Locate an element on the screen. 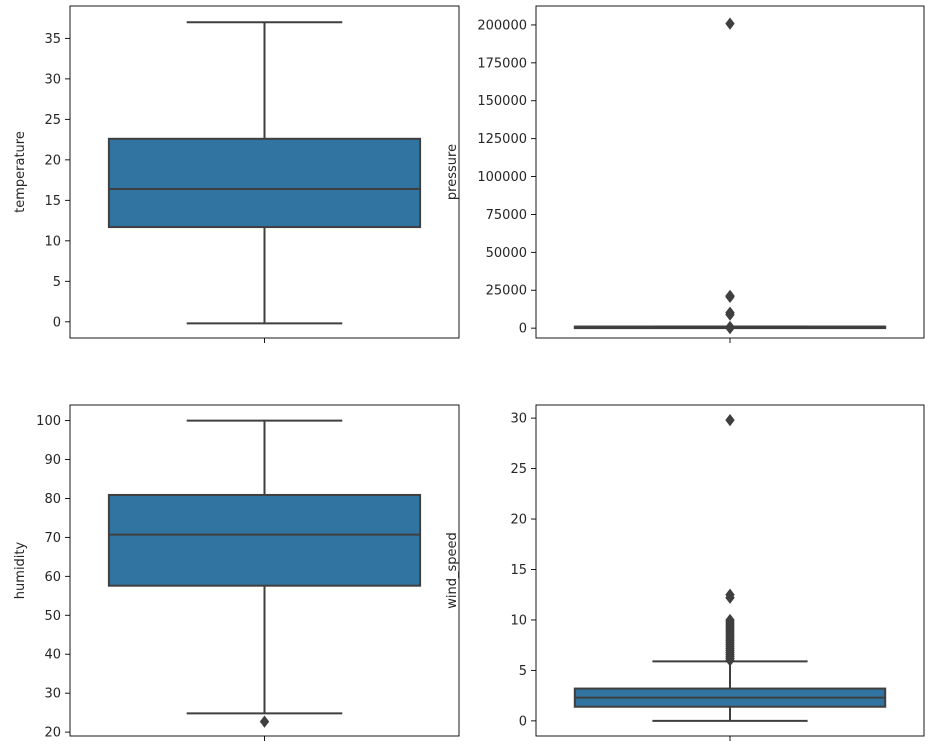 The height and width of the screenshot is (748, 933). y-tick-label: 70 is located at coordinates (52, 538).